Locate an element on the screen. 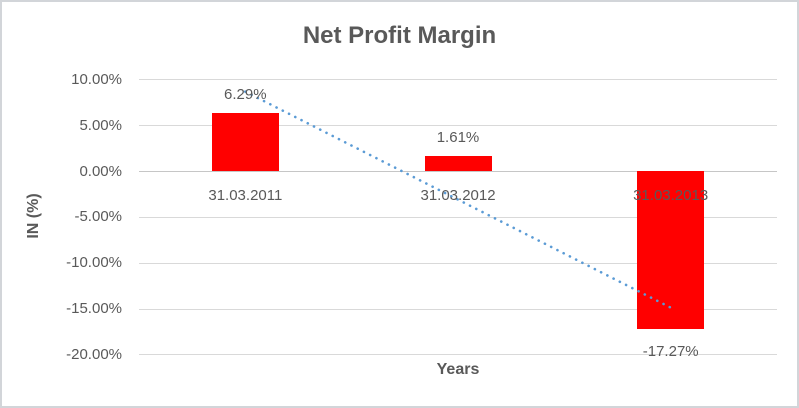  category-label: 31.03.2012 is located at coordinates (458, 195).